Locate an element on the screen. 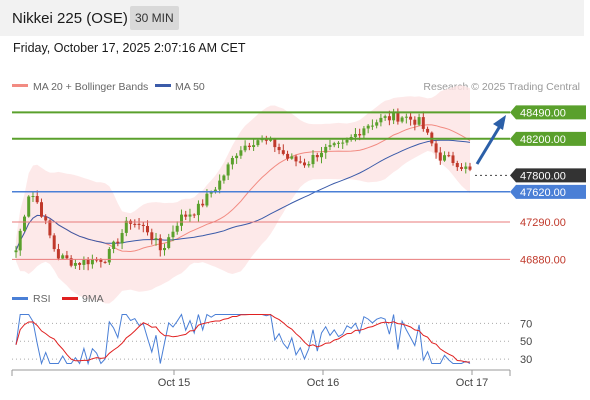  rsi-tick-label: 30 is located at coordinates (526, 360).